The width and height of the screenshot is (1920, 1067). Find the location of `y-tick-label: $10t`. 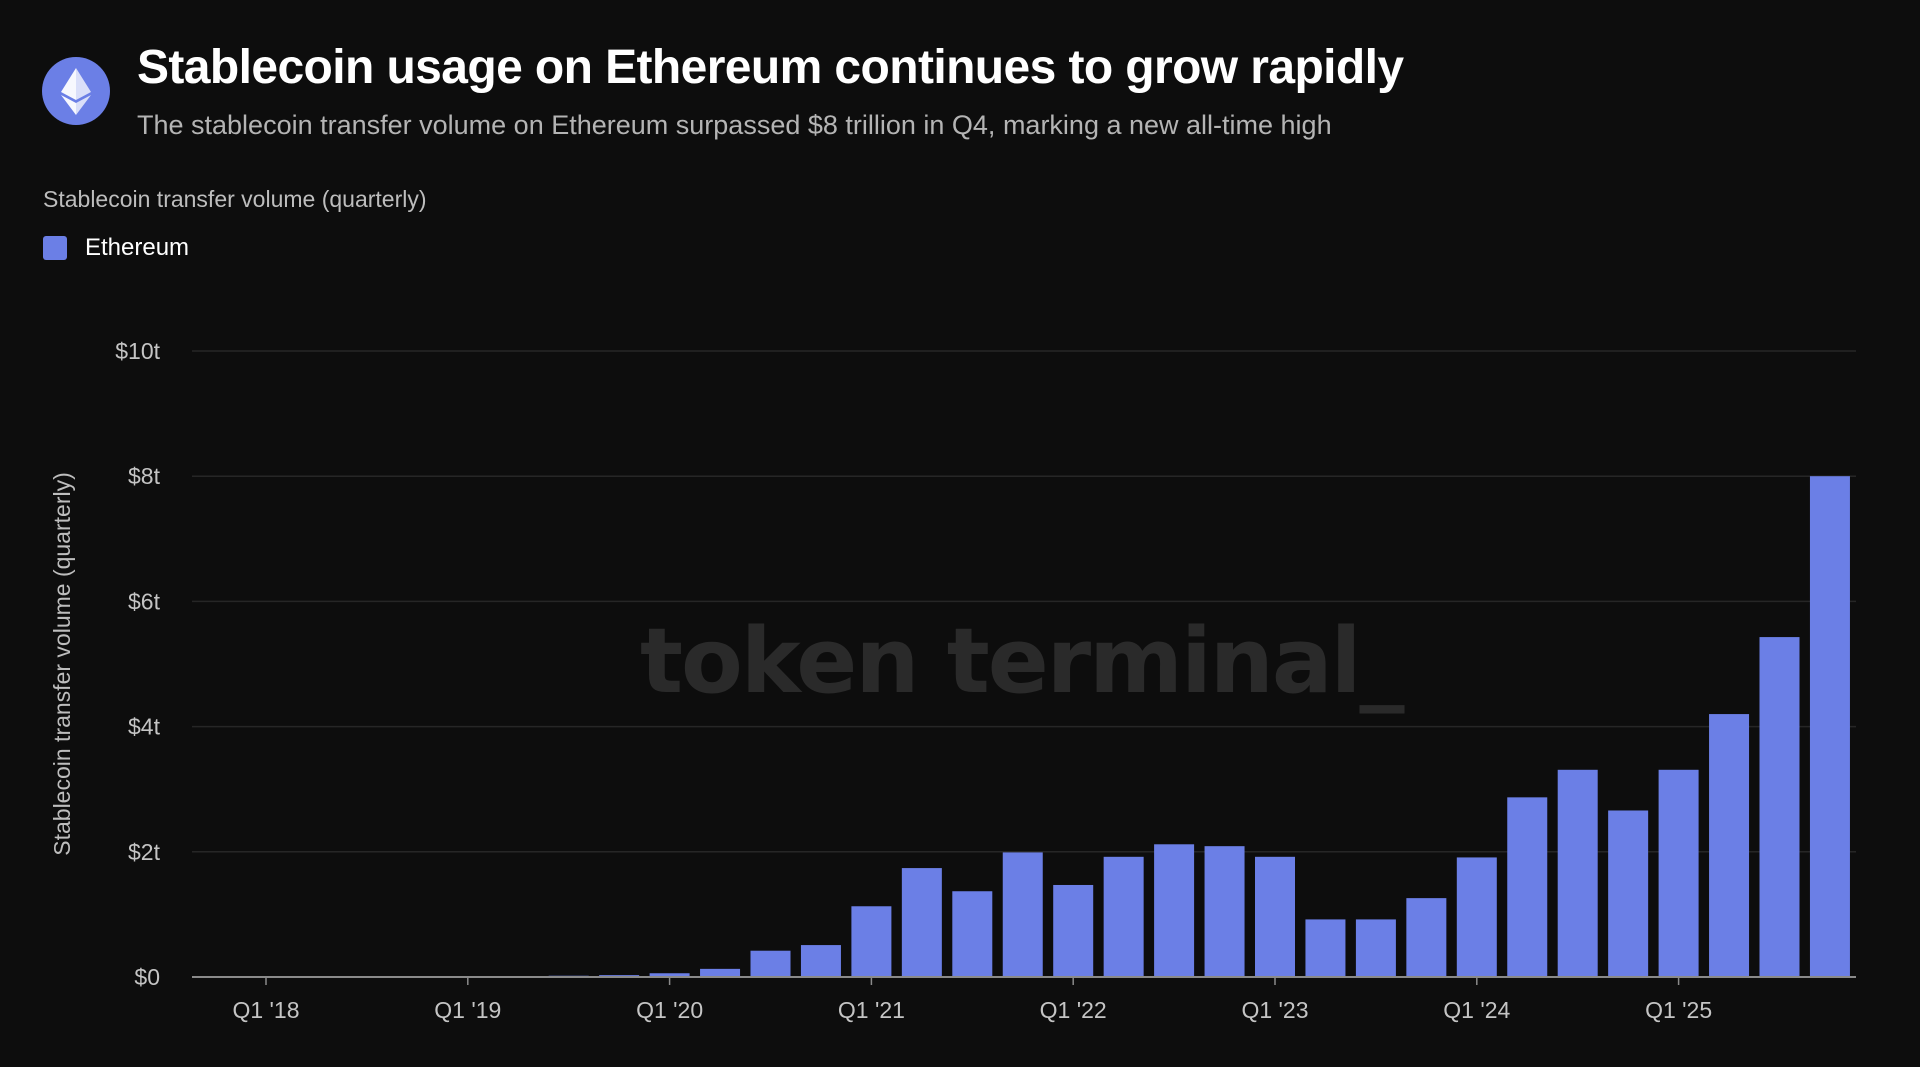

y-tick-label: $10t is located at coordinates (137, 351).